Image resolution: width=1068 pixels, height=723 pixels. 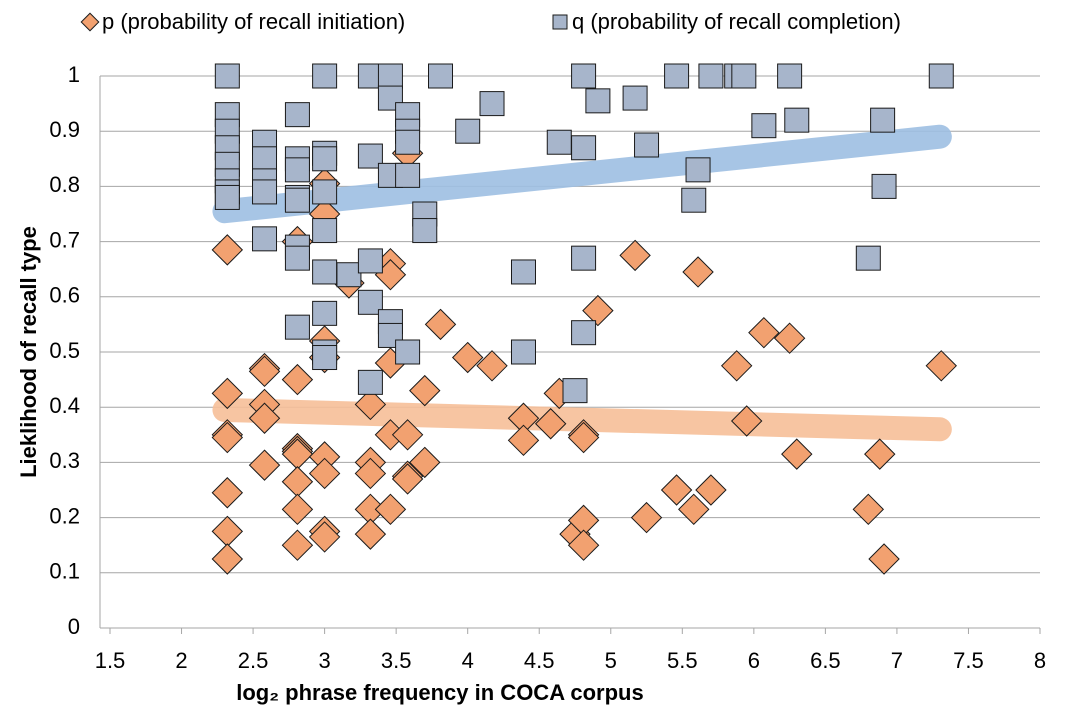 I want to click on x-tick-label: 7, so click(x=897, y=660).